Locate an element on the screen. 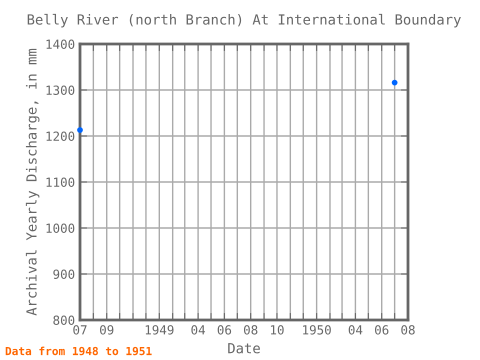  x-tick-label: 1950 is located at coordinates (317, 330).